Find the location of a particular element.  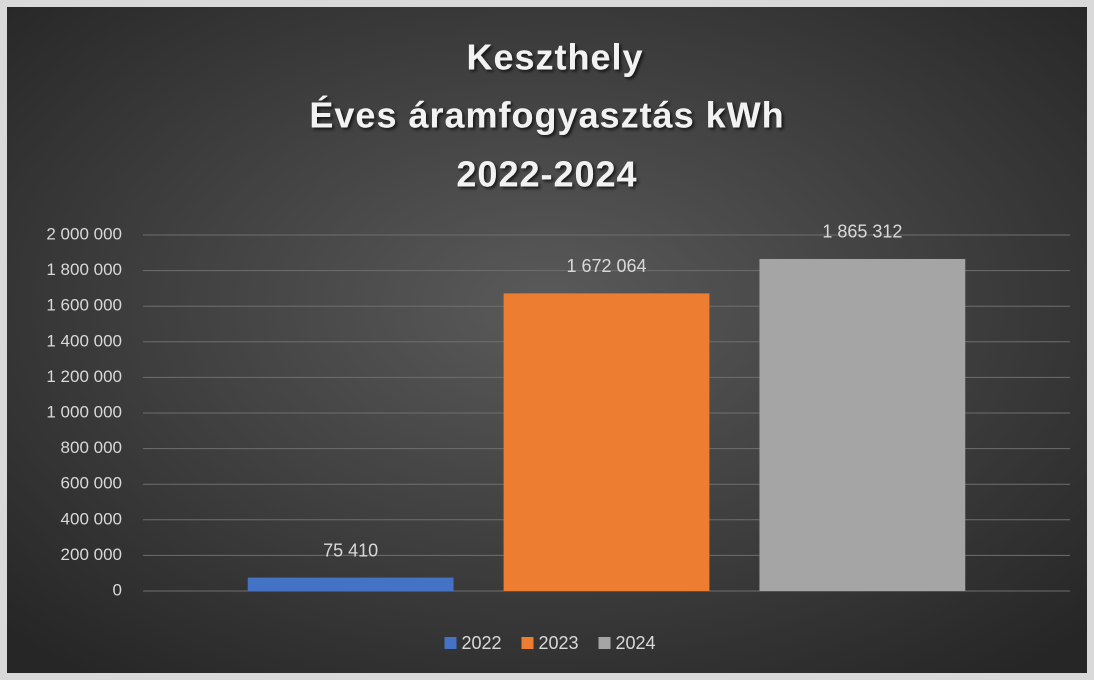

y-tick-label: 800 000 is located at coordinates (91, 447).